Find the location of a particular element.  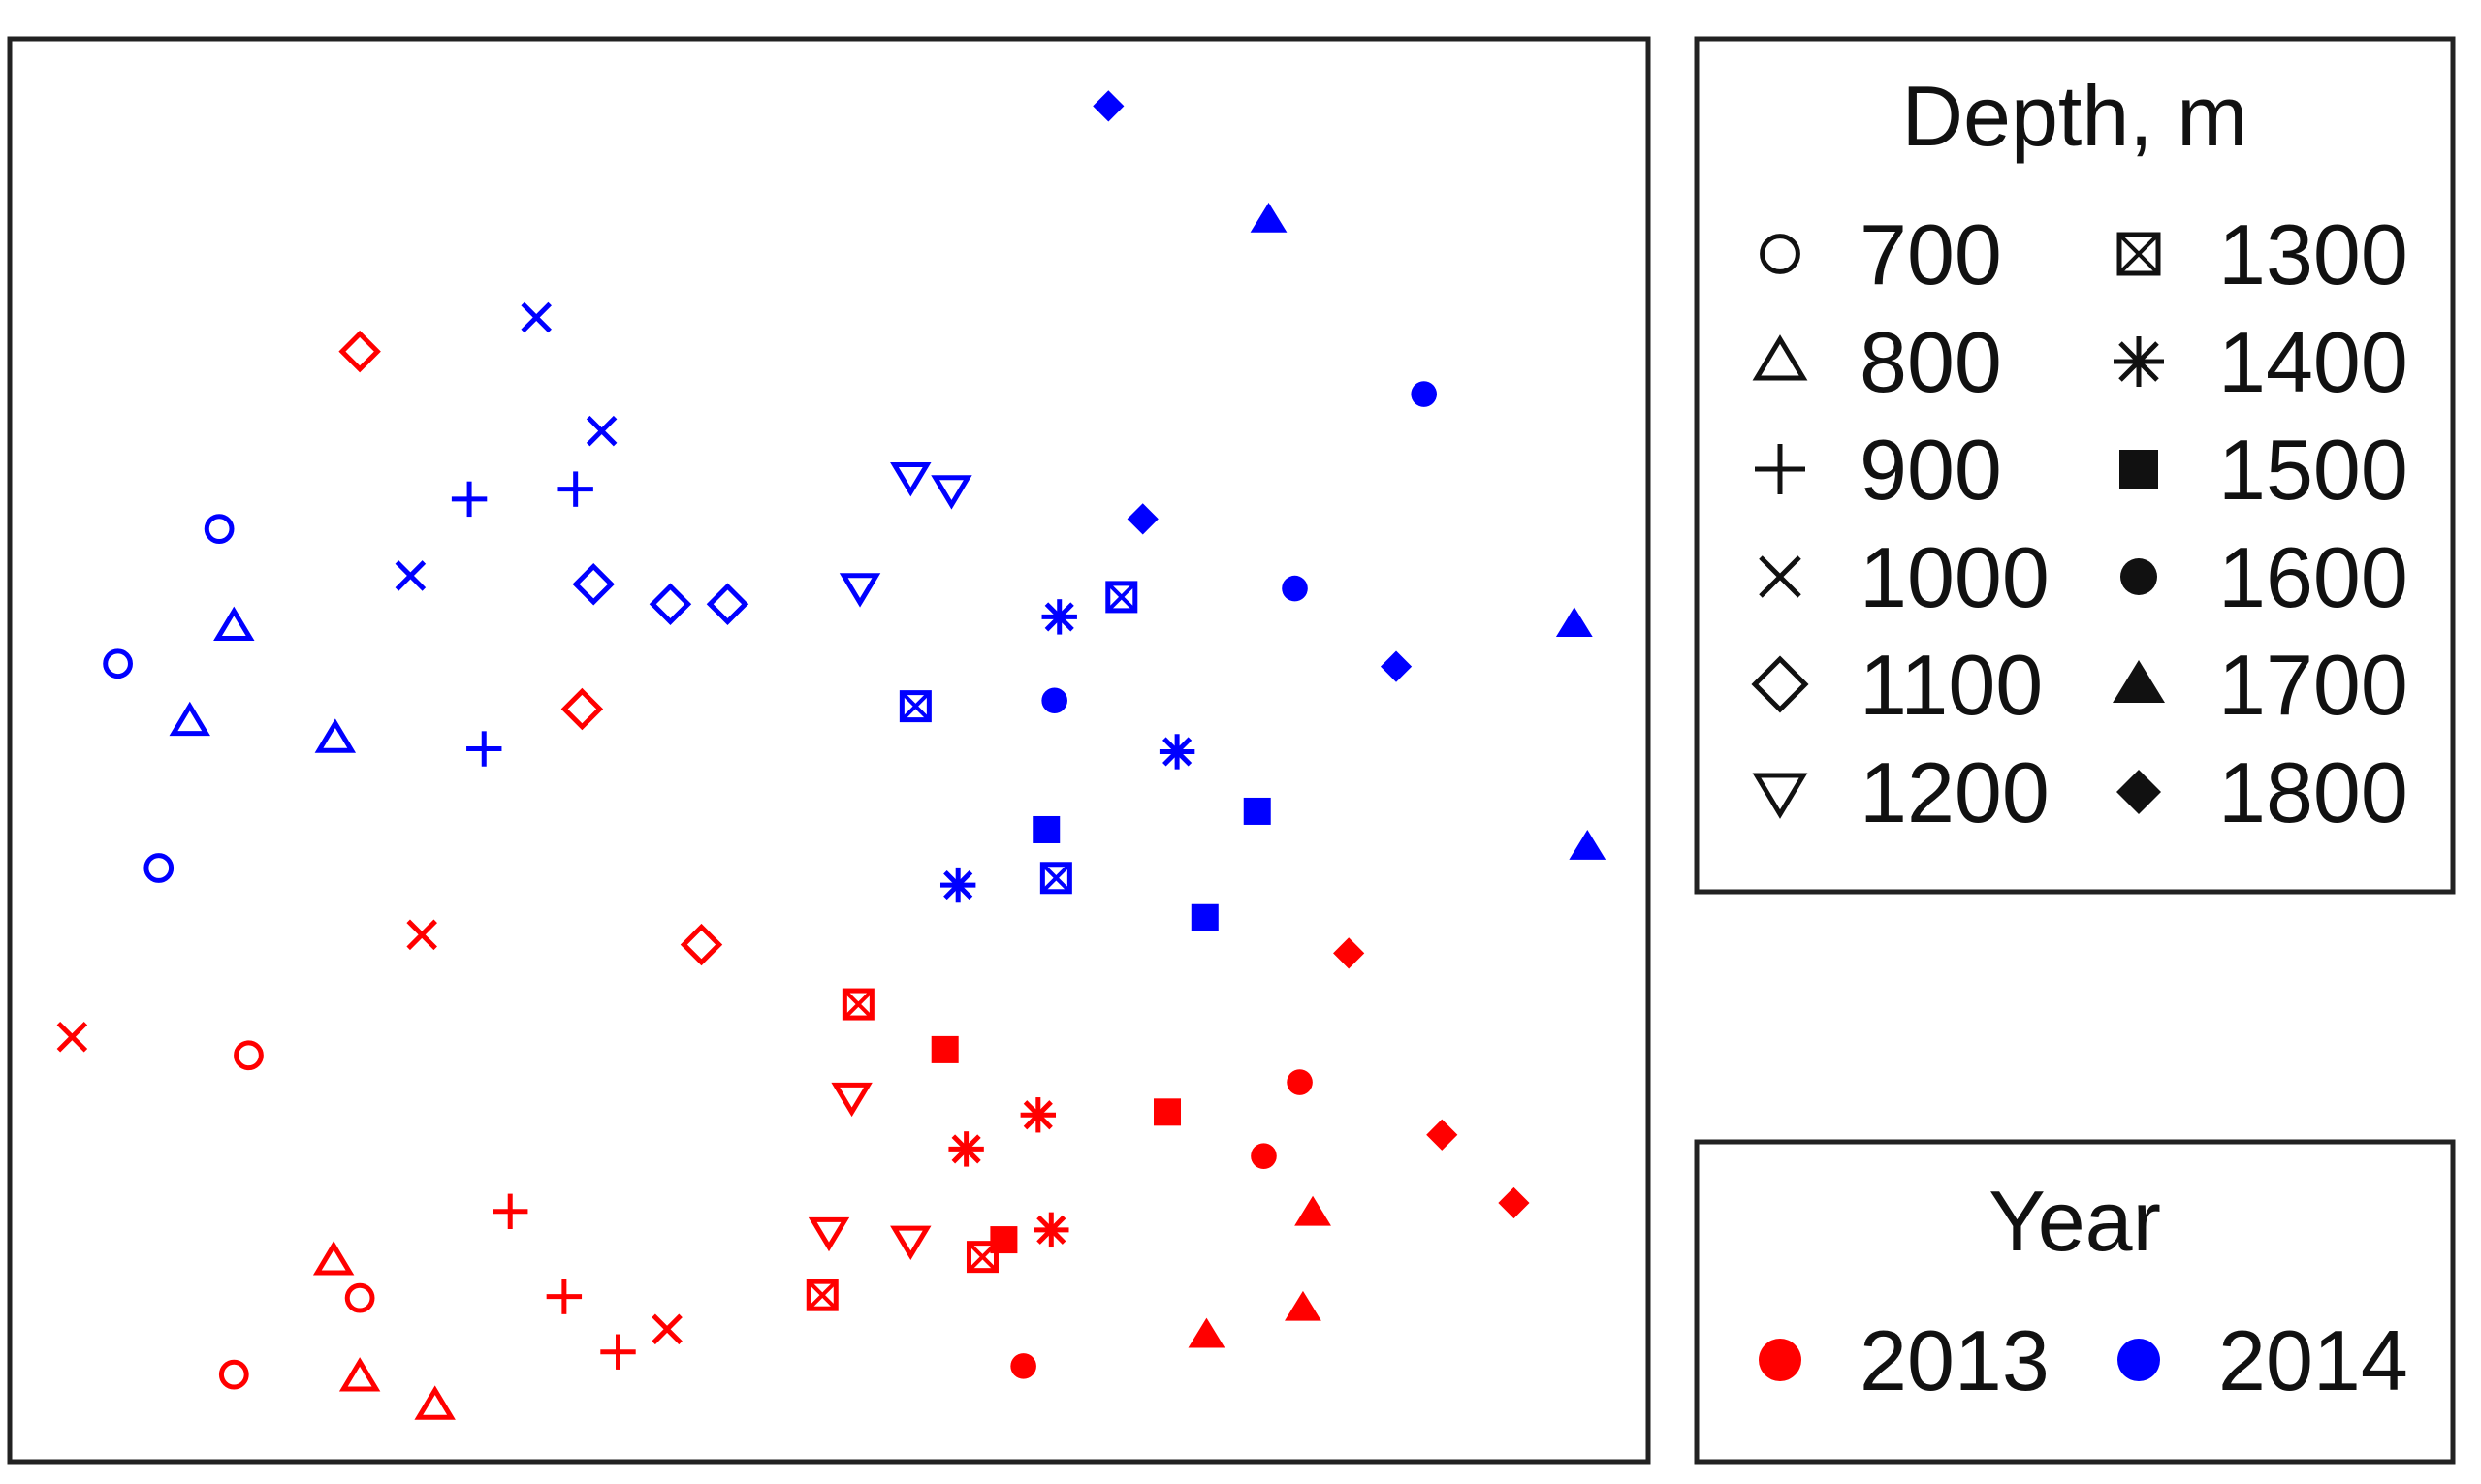

legend-symbol-boxed-x-icon is located at coordinates (2138, 254).